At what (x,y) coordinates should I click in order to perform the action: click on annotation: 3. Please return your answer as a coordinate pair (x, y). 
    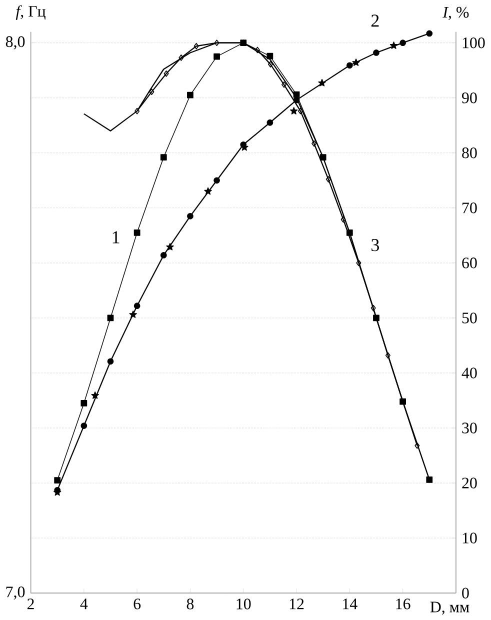
    Looking at the image, I should click on (376, 245).